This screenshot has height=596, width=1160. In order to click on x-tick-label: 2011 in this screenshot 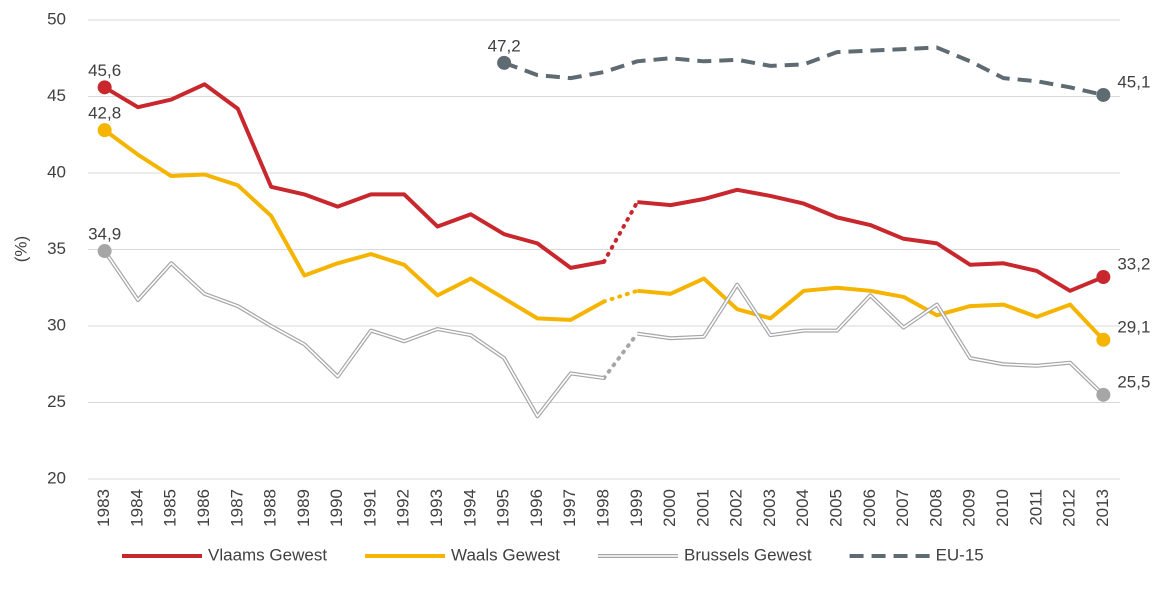, I will do `click(1035, 507)`.